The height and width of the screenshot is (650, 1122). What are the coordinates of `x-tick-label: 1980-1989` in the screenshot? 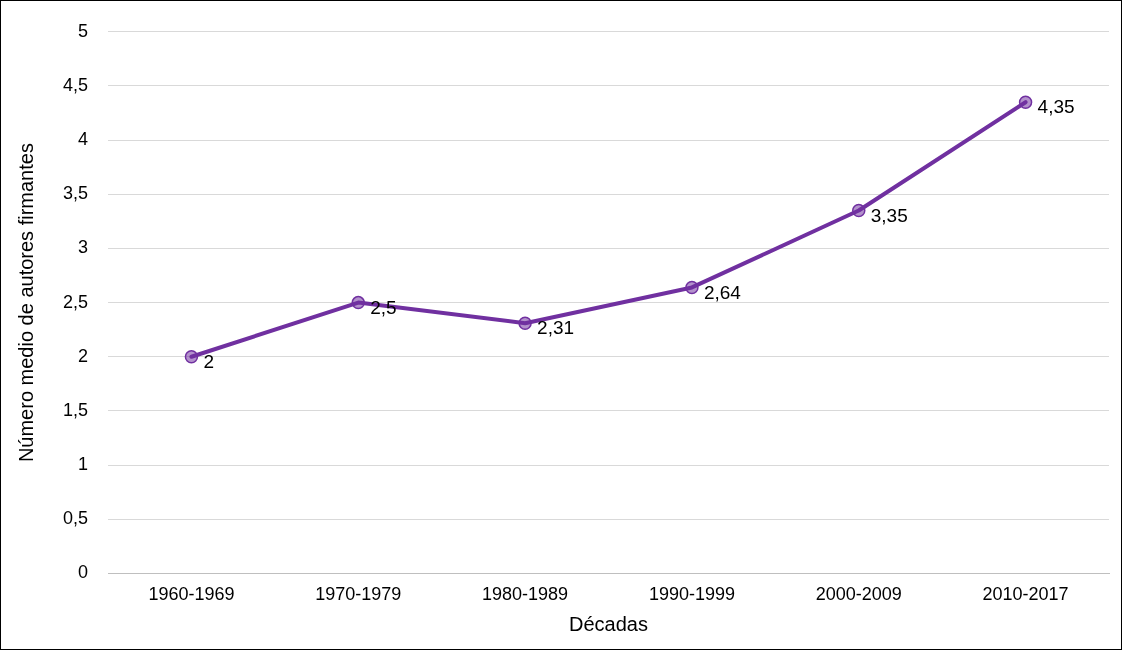 It's located at (525, 594).